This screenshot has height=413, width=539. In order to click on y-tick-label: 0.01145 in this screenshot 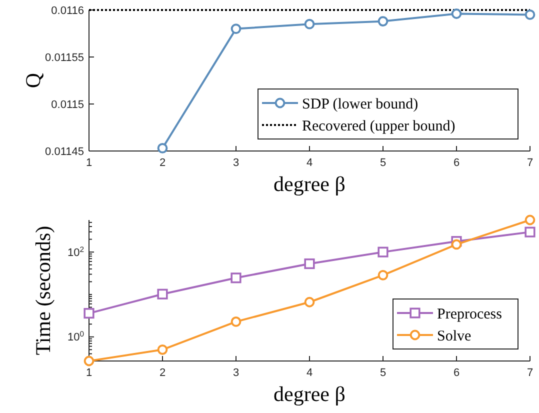, I will do `click(64, 152)`.